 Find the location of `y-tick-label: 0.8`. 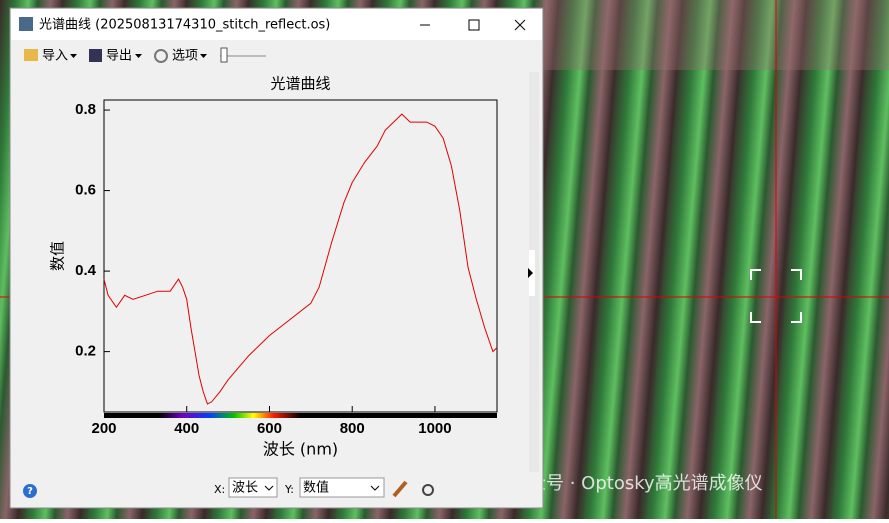

y-tick-label: 0.8 is located at coordinates (85, 109).